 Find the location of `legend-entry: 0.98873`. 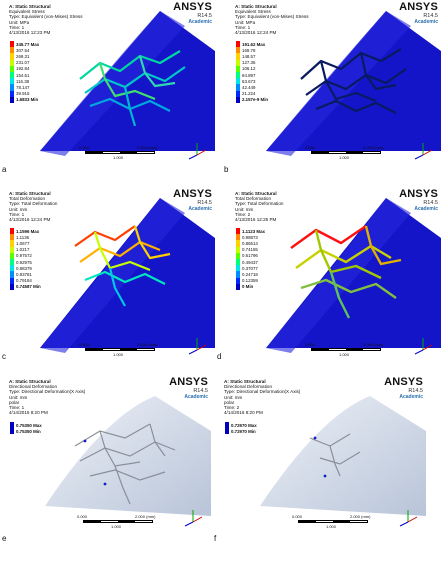

legend-entry: 0.98873 is located at coordinates (250, 237).